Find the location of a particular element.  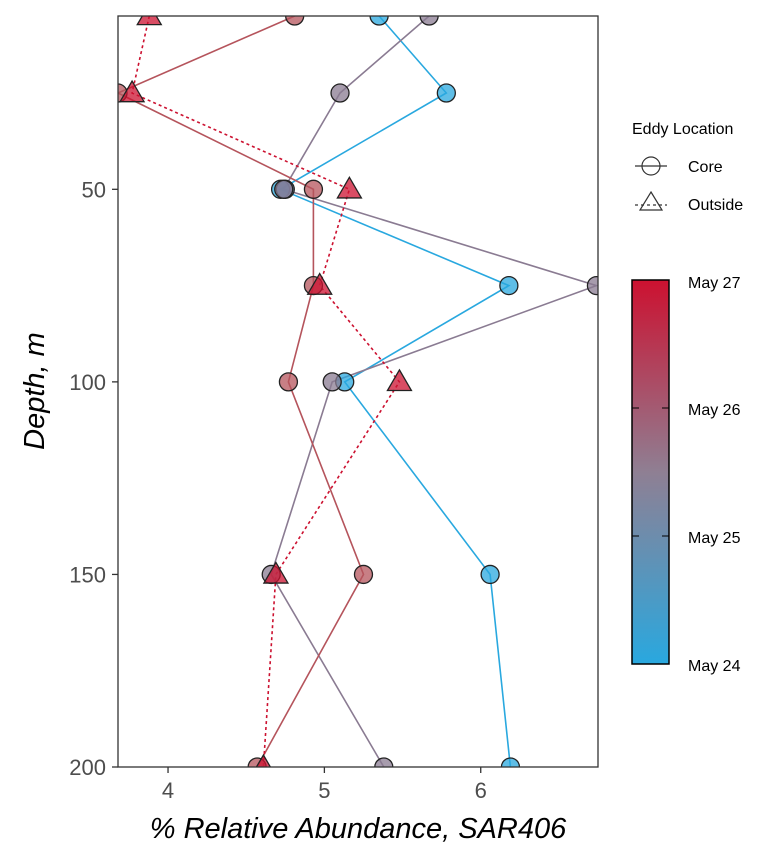

colorbar is located at coordinates (650, 472).